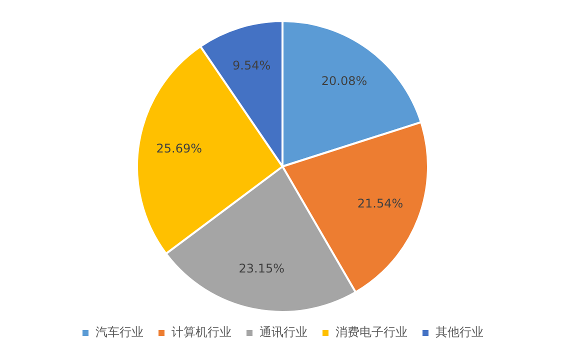  I want to click on legend-label: 计算机行业, so click(202, 332).